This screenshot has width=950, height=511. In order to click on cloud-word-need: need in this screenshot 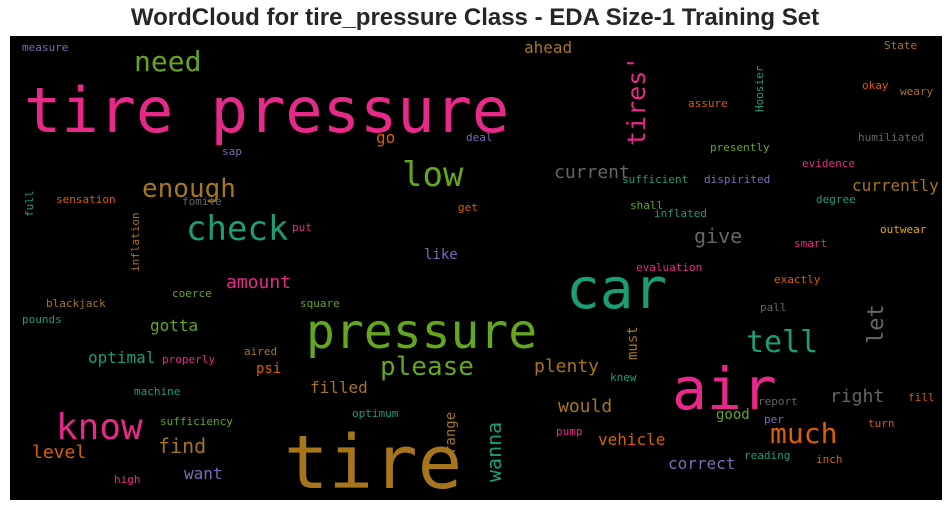, I will do `click(168, 61)`.